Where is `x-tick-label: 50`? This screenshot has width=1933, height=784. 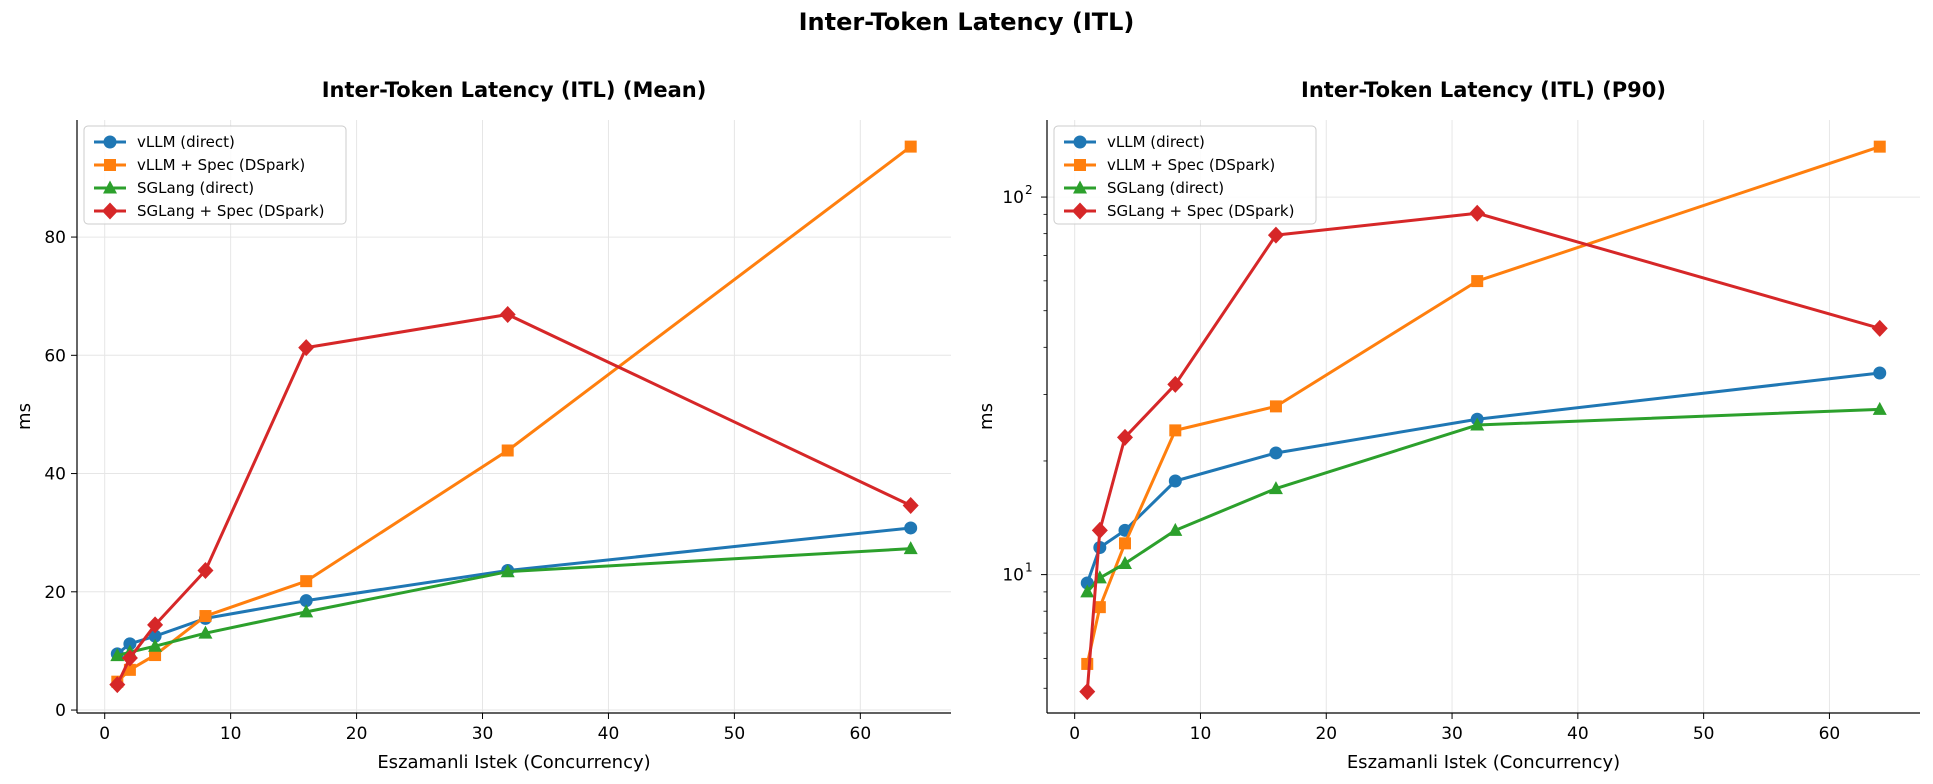
x-tick-label: 50 is located at coordinates (735, 734).